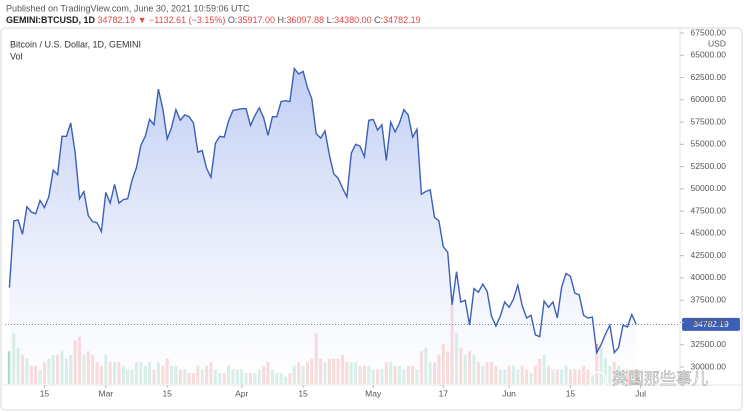 The image size is (744, 412). Describe the element at coordinates (709, 277) in the screenshot. I see `y-tick-label: 40000.00` at that location.